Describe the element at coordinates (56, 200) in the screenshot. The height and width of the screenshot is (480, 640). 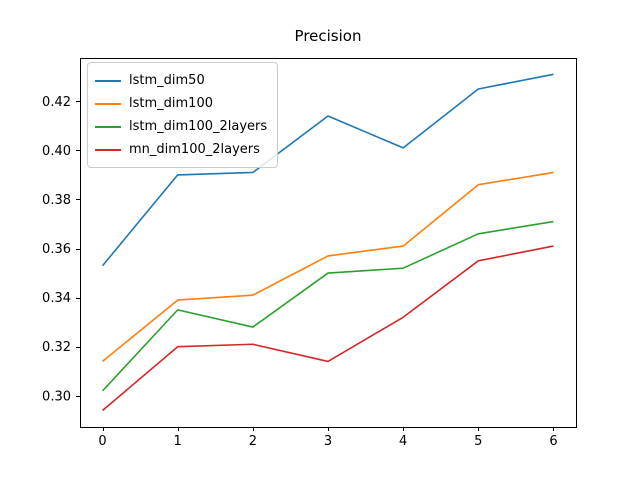
I see `y-axis-tick-label: 0.38` at that location.